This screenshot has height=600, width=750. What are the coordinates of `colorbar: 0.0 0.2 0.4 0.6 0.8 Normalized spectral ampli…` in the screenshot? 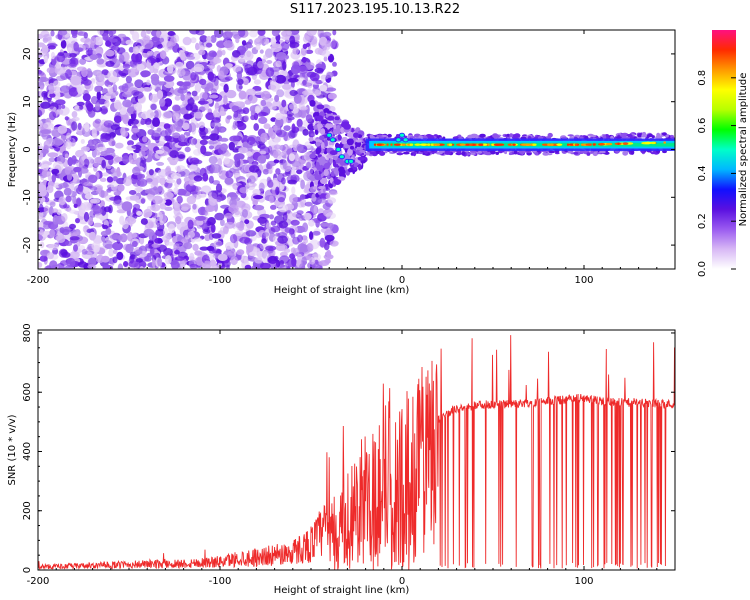 It's located at (723, 153).